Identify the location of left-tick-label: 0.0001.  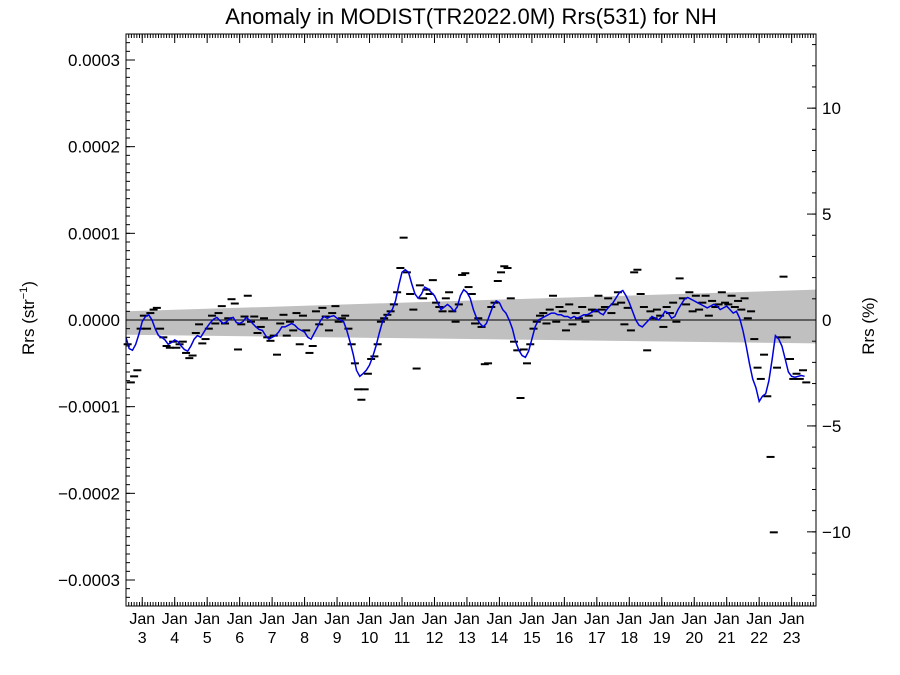
(94, 233).